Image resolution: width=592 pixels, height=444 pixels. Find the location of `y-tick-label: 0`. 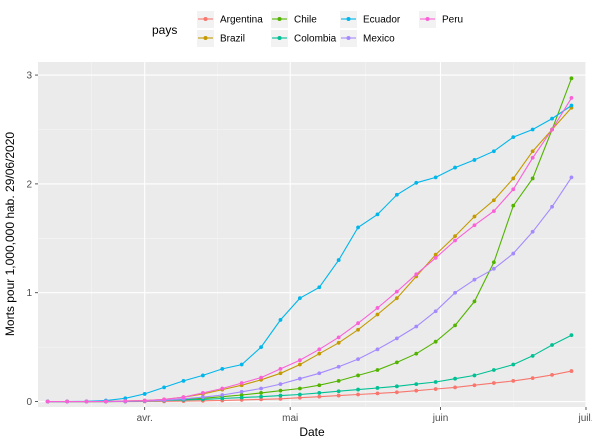

y-tick-label: 0 is located at coordinates (29, 402).